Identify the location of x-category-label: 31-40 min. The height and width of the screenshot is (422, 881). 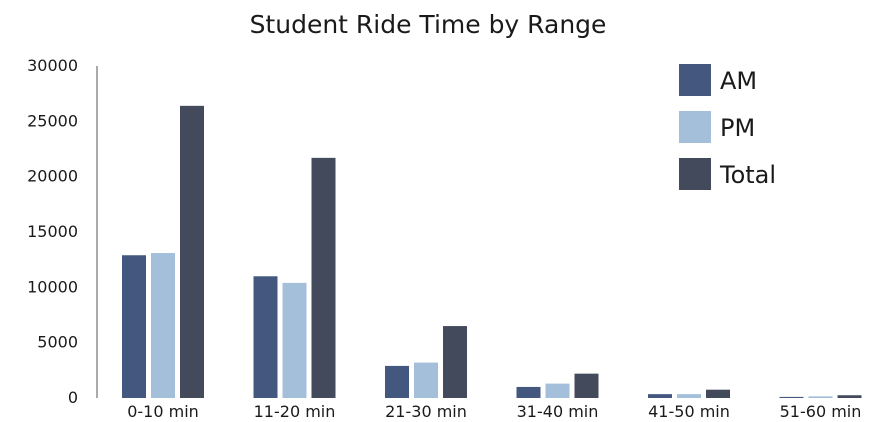
(558, 411).